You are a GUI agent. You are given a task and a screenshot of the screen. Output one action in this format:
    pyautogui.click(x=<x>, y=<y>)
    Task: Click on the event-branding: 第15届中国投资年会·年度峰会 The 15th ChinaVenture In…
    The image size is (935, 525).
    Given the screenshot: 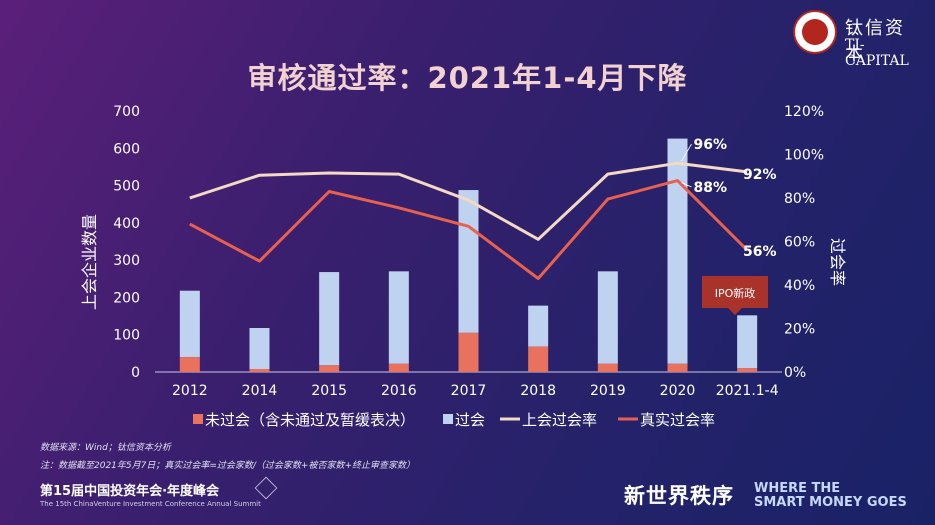 What is the action you would take?
    pyautogui.click(x=150, y=494)
    